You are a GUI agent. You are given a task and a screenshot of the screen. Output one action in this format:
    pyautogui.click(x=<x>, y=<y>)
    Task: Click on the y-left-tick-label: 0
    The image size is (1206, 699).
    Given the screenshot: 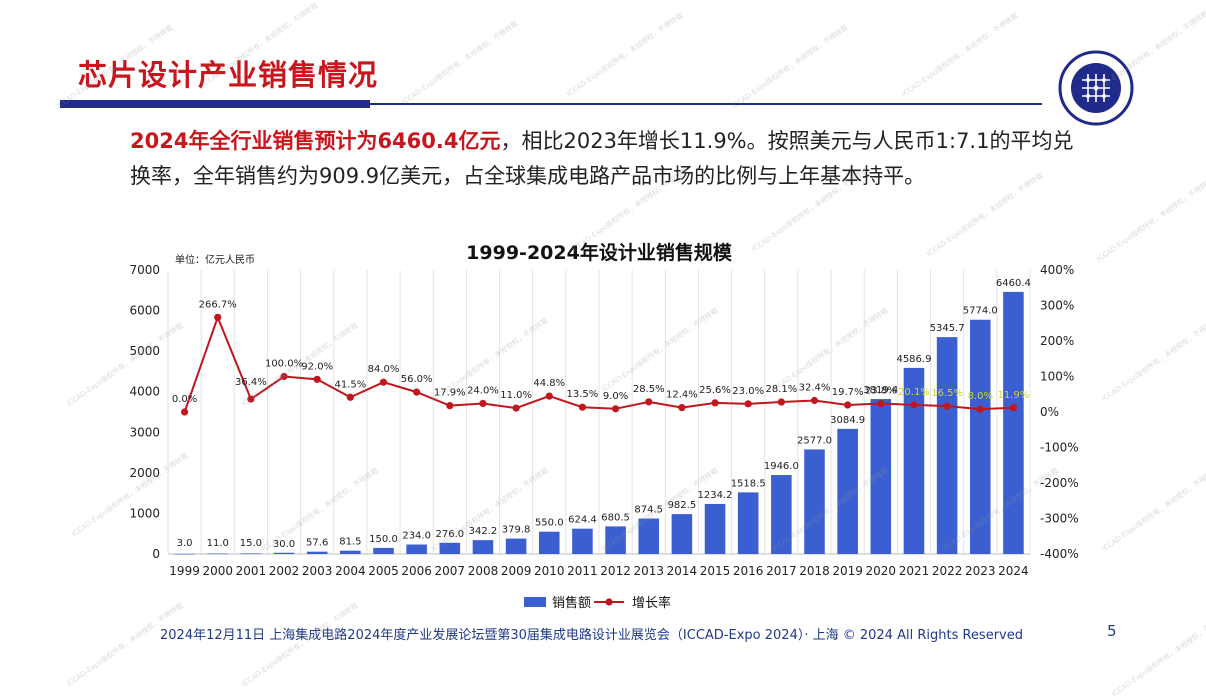 What is the action you would take?
    pyautogui.click(x=156, y=554)
    